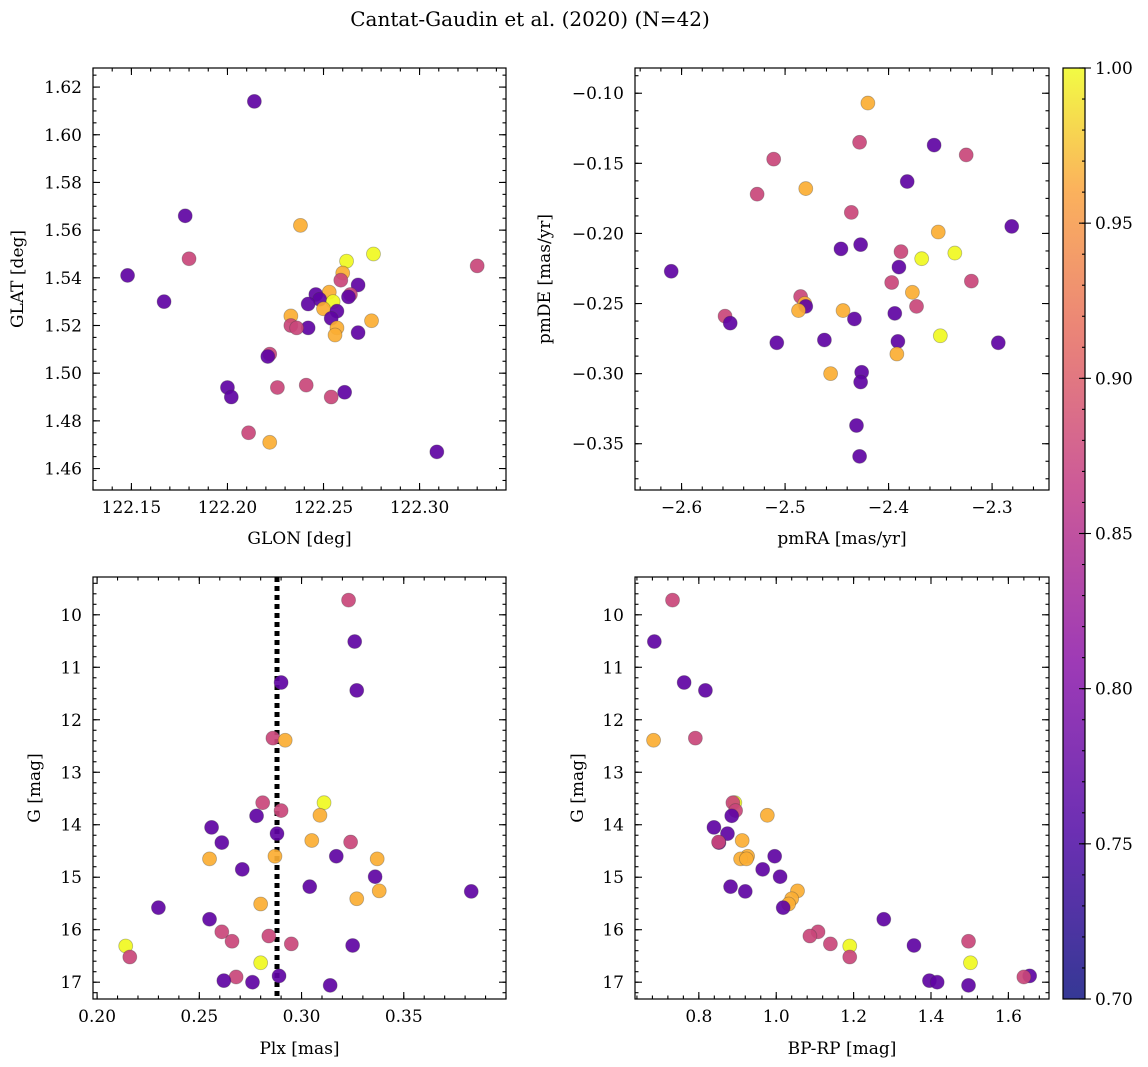 Image resolution: width=1148 pixels, height=1067 pixels. What do you see at coordinates (299, 539) in the screenshot?
I see `radec-xlabel: GLON [deg]` at bounding box center [299, 539].